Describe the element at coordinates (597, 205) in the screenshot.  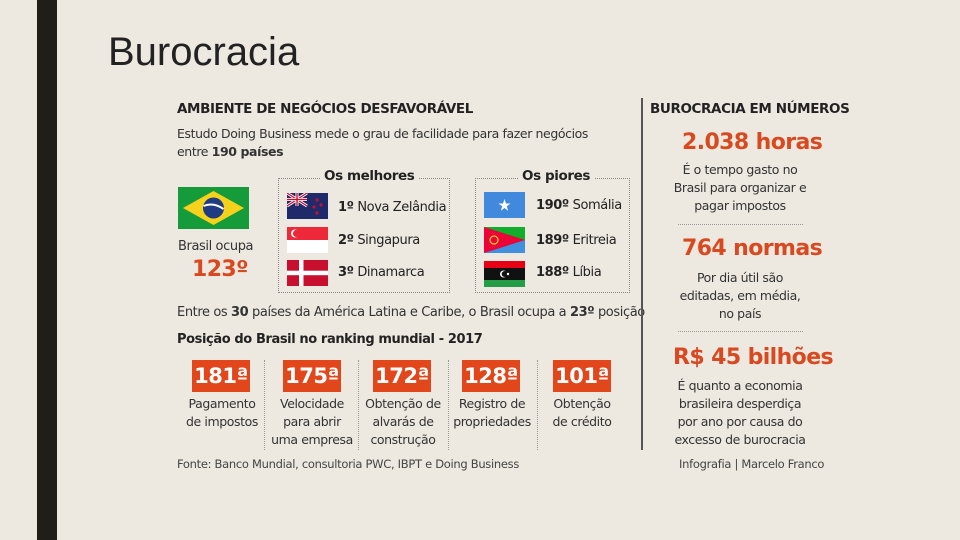
I see `worst-name-1: Somália` at that location.